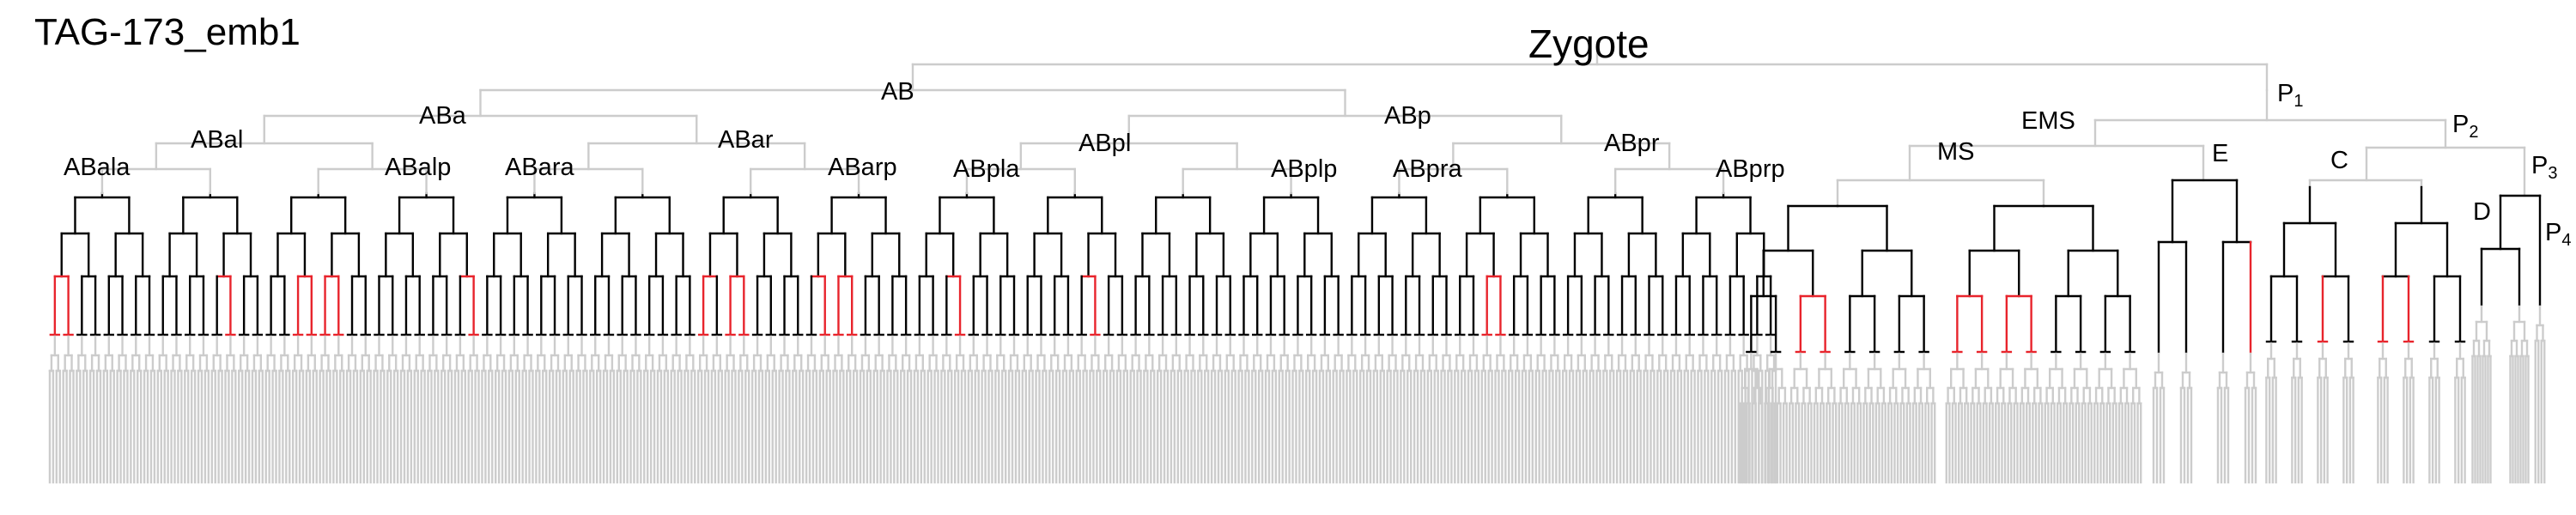 The image size is (2576, 515). Describe the element at coordinates (746, 140) in the screenshot. I see `node-label-ABar: ABar` at that location.